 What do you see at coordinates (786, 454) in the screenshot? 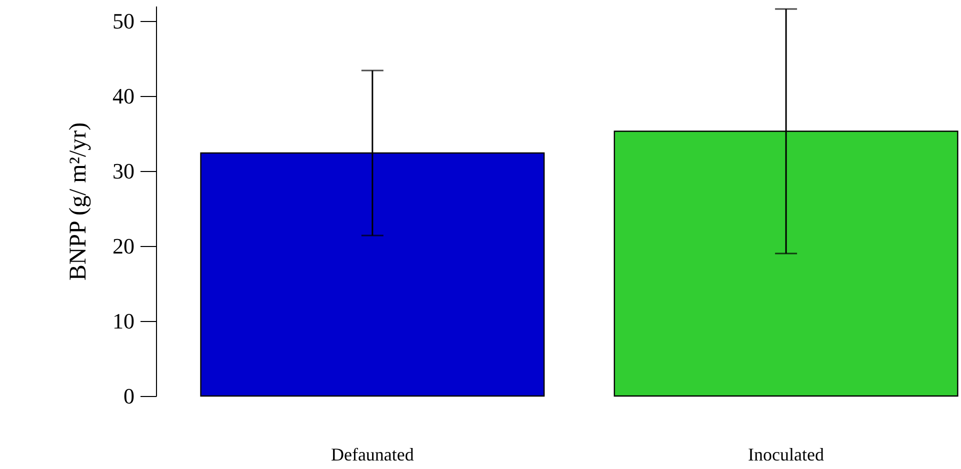
I see `x-tick-label: Inoculated` at bounding box center [786, 454].